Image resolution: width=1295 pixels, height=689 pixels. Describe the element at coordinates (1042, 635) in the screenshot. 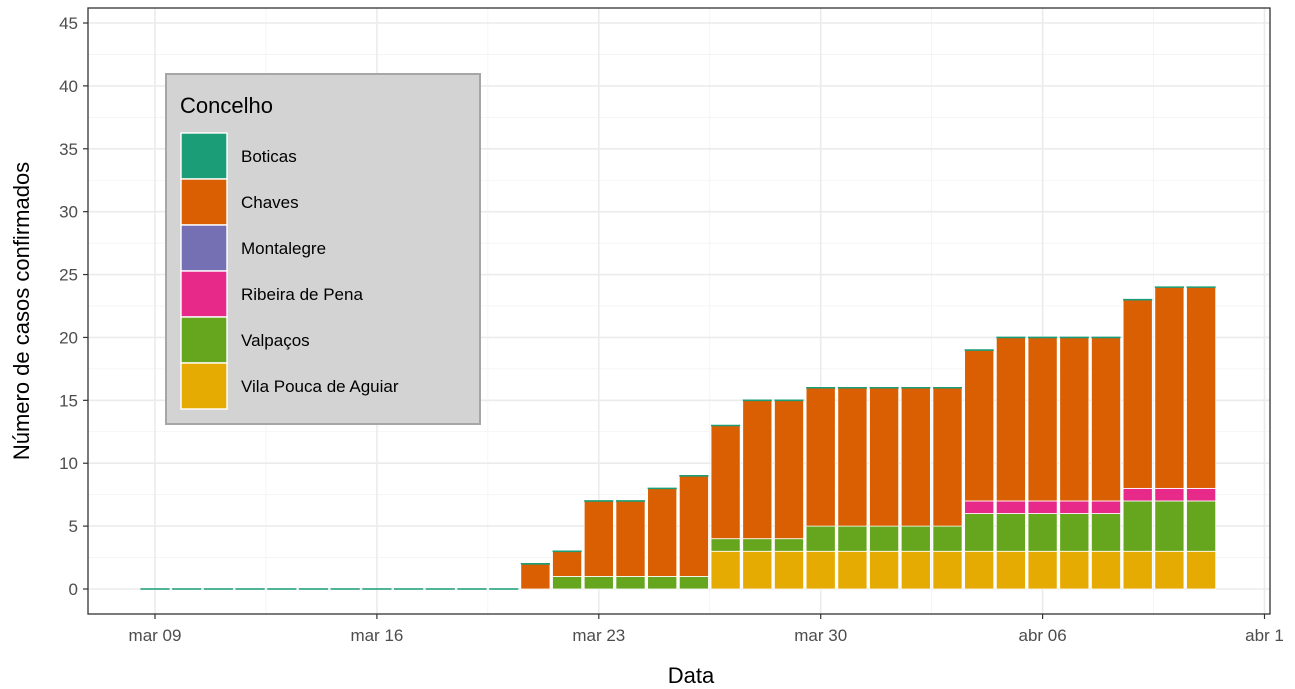

I see `x-tick-label: abr 06` at that location.